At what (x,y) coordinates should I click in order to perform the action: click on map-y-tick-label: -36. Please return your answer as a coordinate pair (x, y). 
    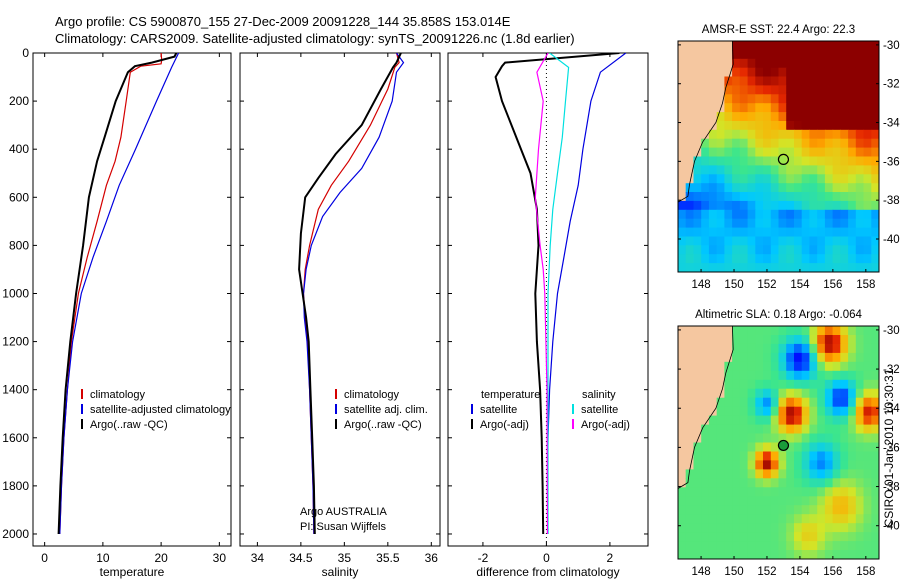
    Looking at the image, I should click on (891, 162).